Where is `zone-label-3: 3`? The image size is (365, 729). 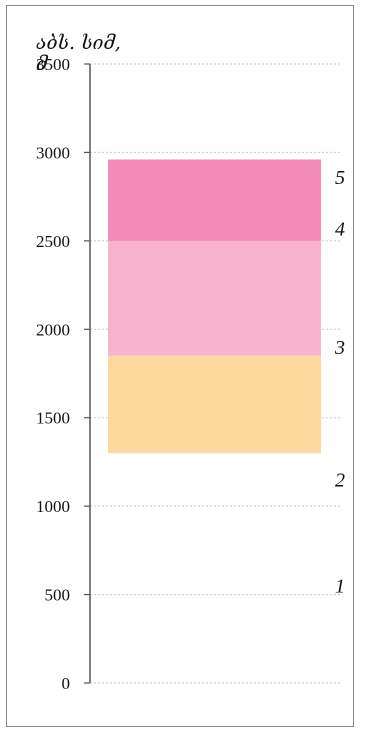 zone-label-3: 3 is located at coordinates (339, 348).